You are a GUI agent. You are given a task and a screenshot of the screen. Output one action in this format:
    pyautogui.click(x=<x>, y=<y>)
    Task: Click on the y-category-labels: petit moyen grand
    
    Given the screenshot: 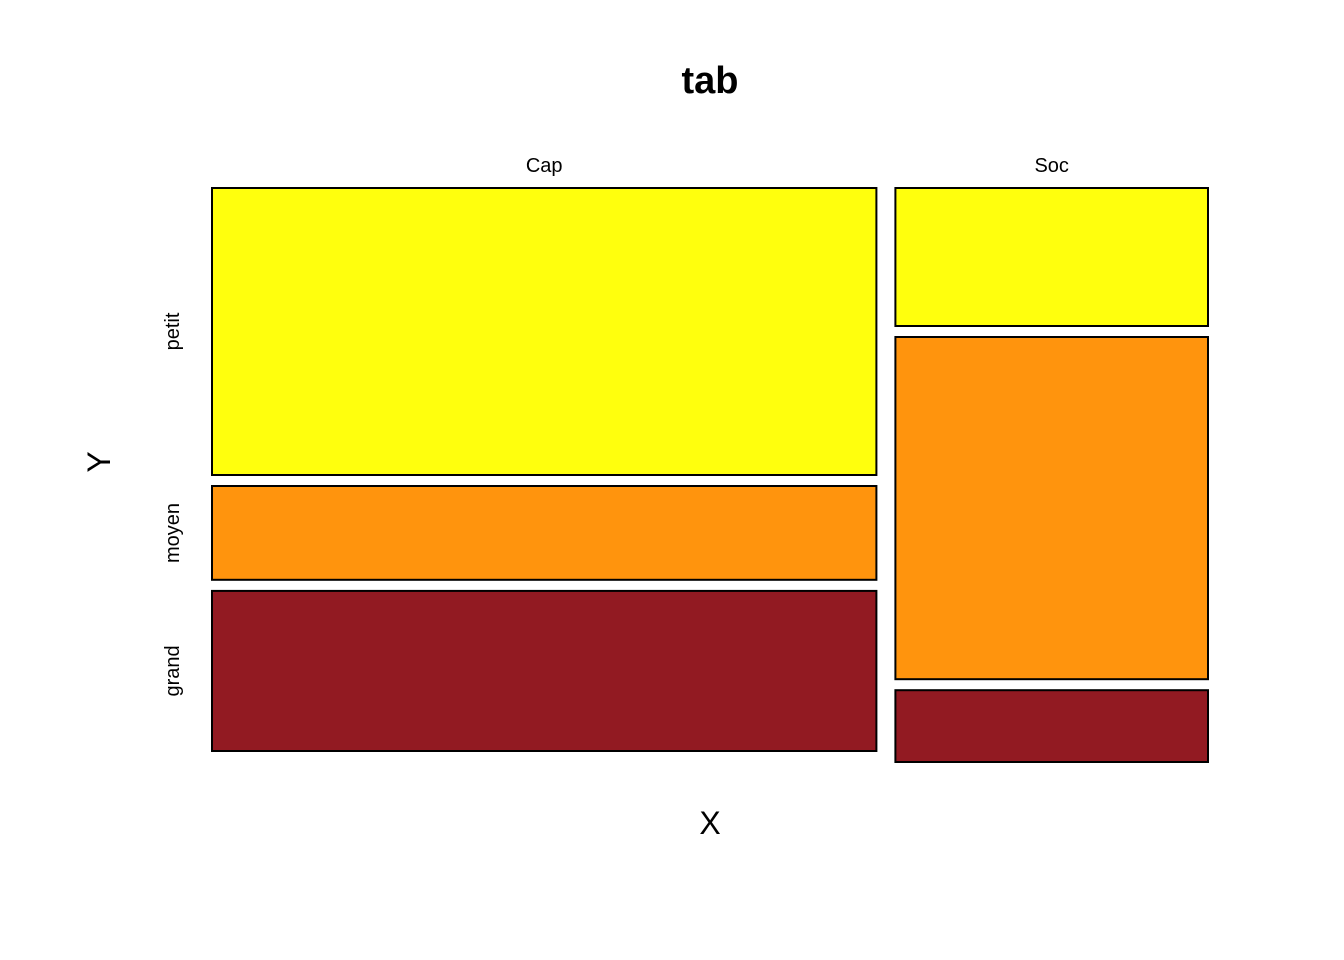 What is the action you would take?
    pyautogui.click(x=173, y=504)
    